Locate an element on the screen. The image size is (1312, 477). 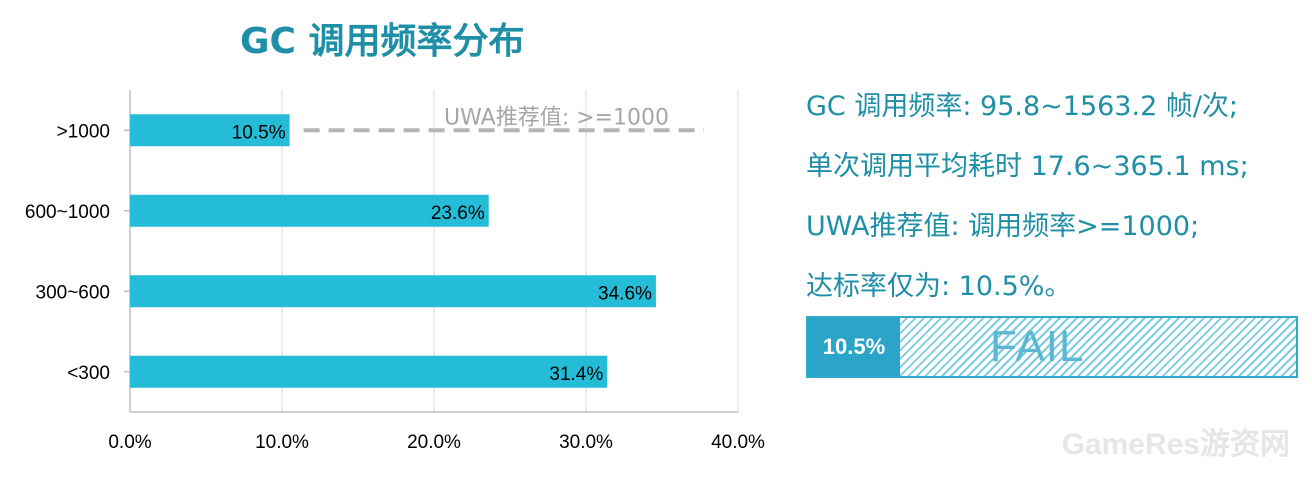
y-tick-label: 300~600 is located at coordinates (73, 292).